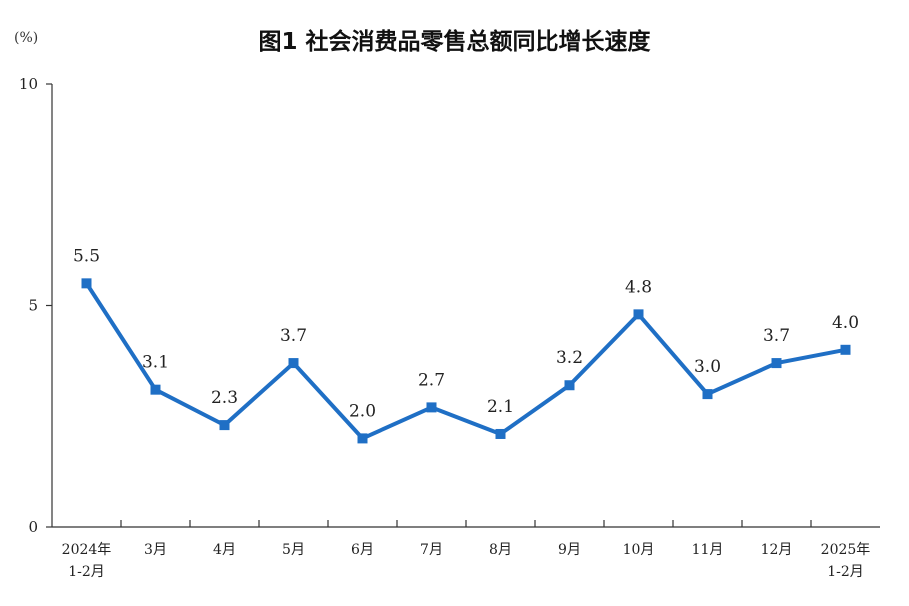 Image resolution: width=909 pixels, height=606 pixels. Describe the element at coordinates (708, 550) in the screenshot. I see `x-tick-label: 11月` at that location.